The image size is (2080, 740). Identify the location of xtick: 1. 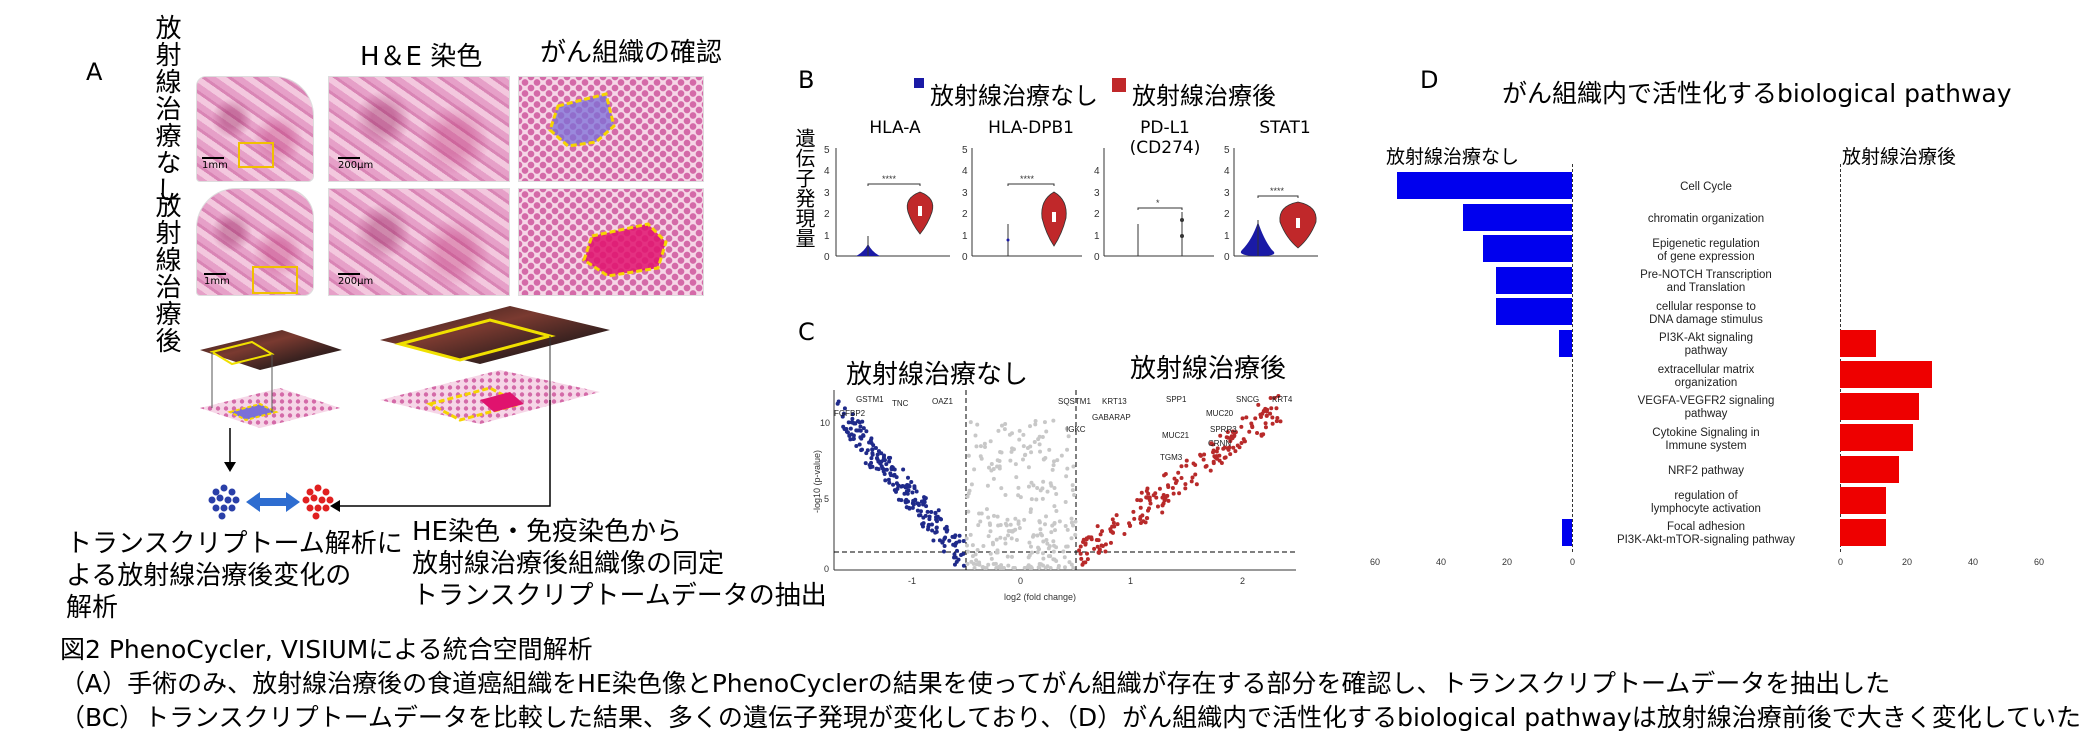
(1130, 581).